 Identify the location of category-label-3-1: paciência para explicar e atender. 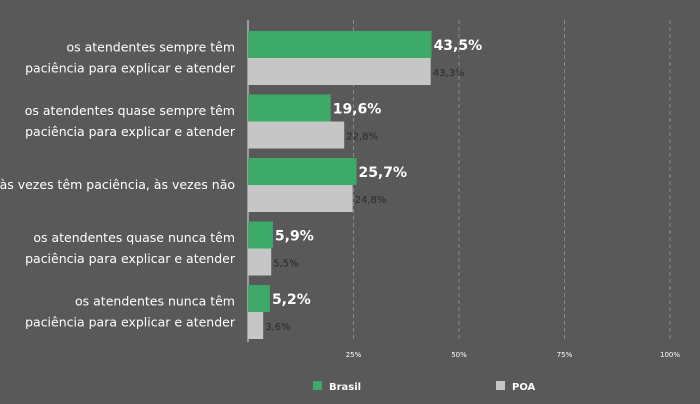
(130, 258).